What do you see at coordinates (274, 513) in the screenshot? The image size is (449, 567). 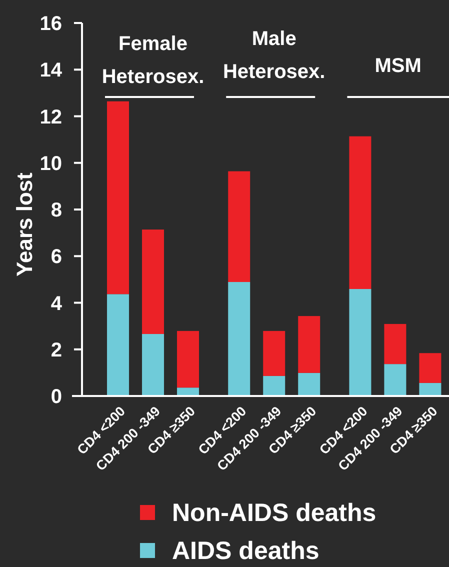 I see `legend-label: Non-AIDS deaths` at bounding box center [274, 513].